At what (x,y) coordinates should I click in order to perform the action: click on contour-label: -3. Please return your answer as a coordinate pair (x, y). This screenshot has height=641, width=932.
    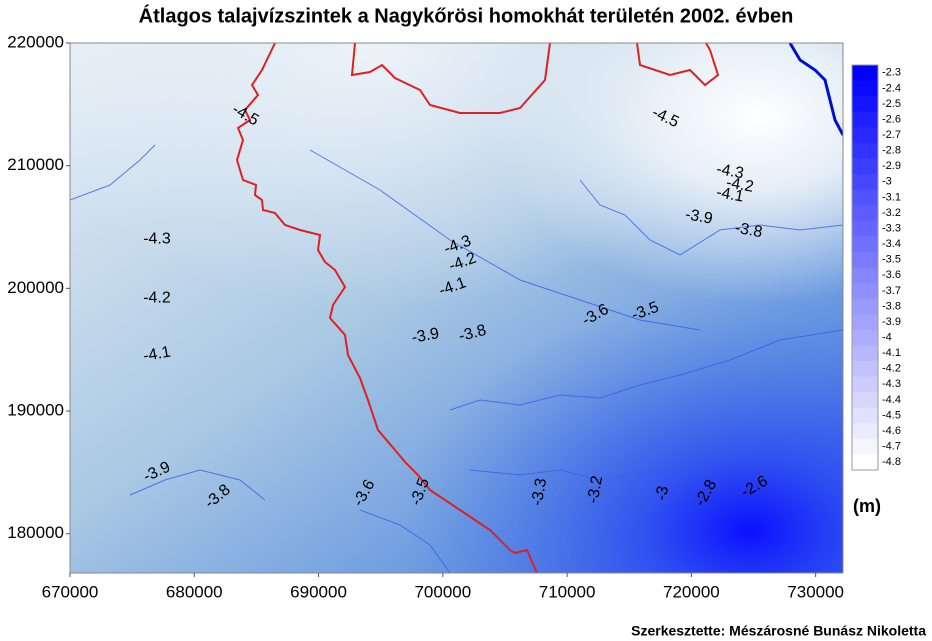
    Looking at the image, I should click on (662, 493).